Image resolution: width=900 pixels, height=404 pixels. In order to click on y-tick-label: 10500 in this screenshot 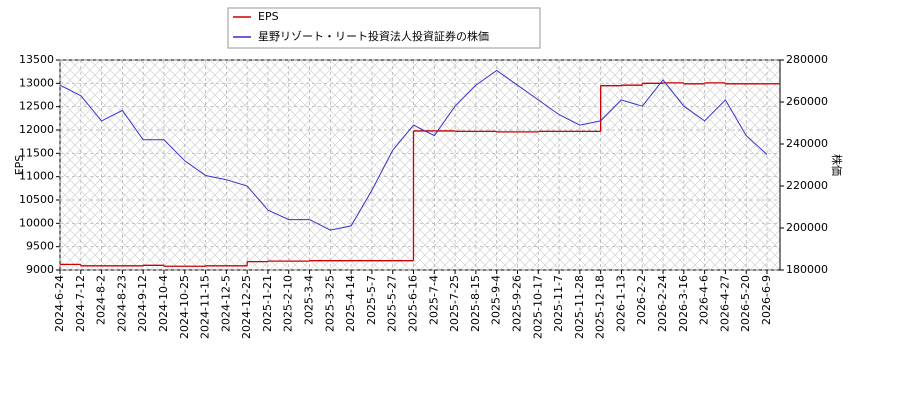, I will do `click(36, 199)`.